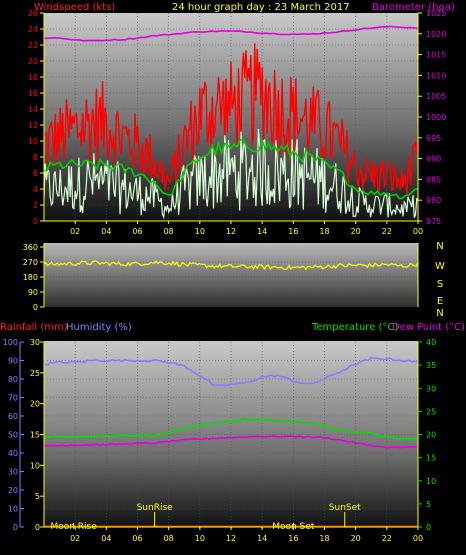  I want to click on windspeed-tick-label: 4, so click(35, 189).